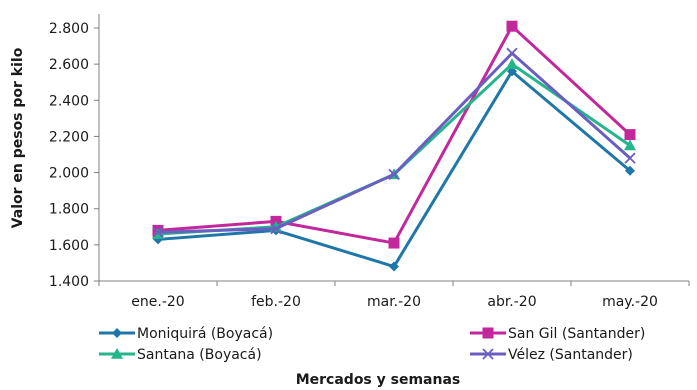 Image resolution: width=697 pixels, height=390 pixels. What do you see at coordinates (69, 29) in the screenshot?
I see `y-tick-label: 2.800` at bounding box center [69, 29].